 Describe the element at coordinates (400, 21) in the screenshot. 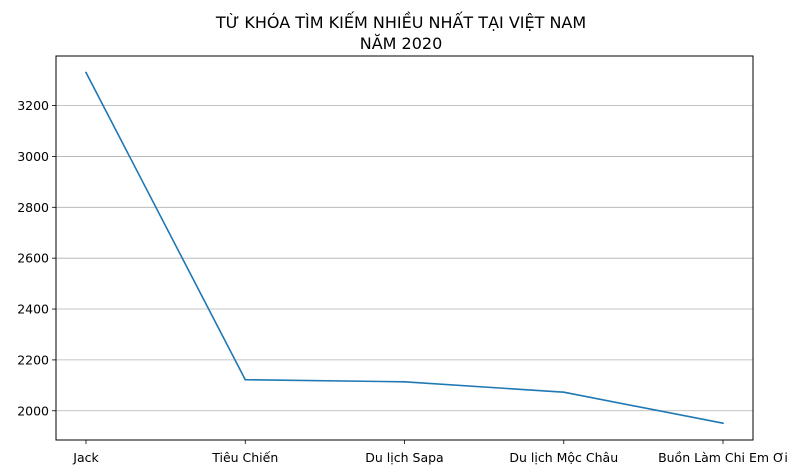

I see `chart-title-line-1: TỪ KHÓA TÌM KIẾM NHIỀU NHẤT TẠI VIỆT NAM` at that location.